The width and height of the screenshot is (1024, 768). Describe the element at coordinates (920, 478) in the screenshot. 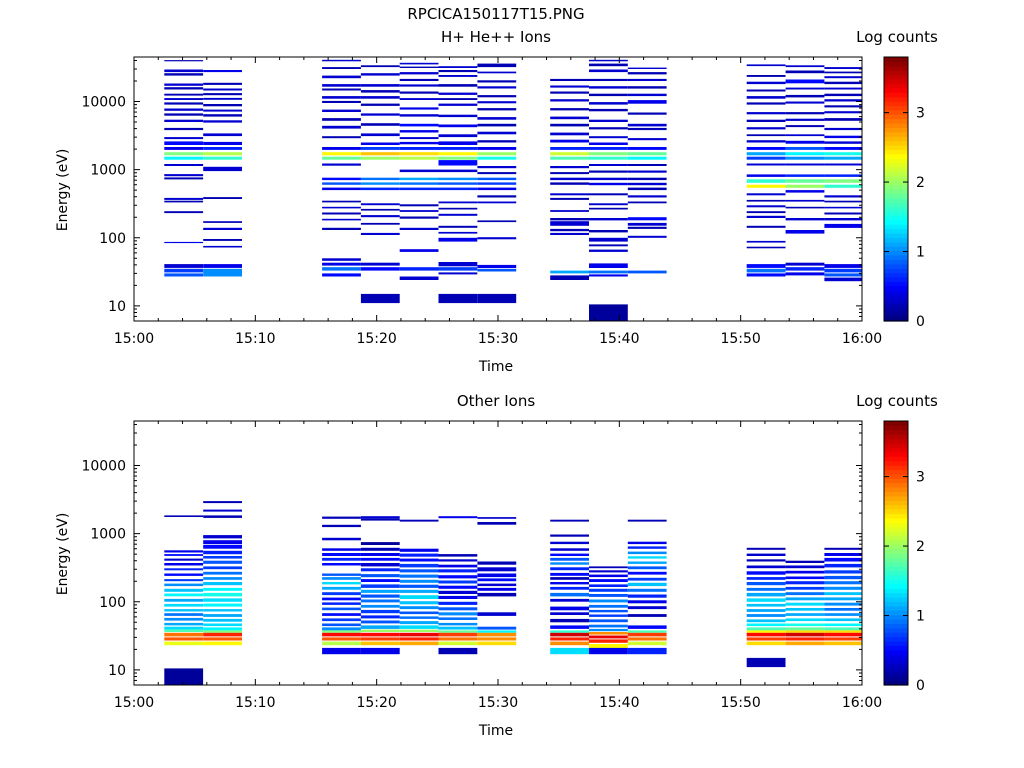

I see `colorbar-tick-label: 3` at that location.